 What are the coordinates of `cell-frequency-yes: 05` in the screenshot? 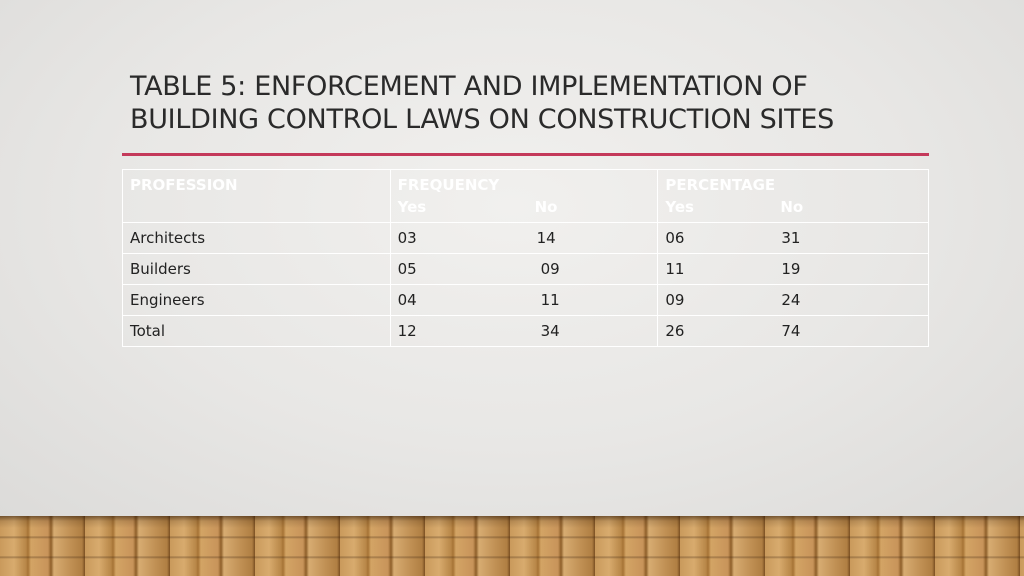 It's located at (407, 269).